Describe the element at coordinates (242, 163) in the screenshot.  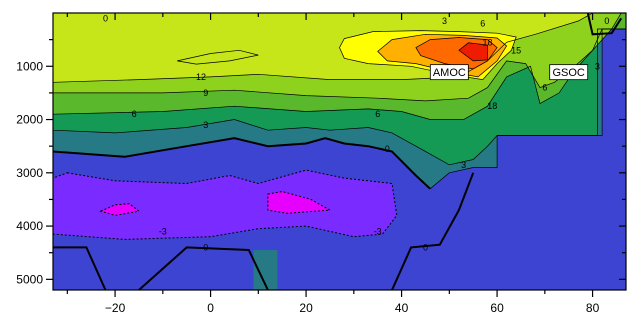
I see `zero-contour-main` at that location.